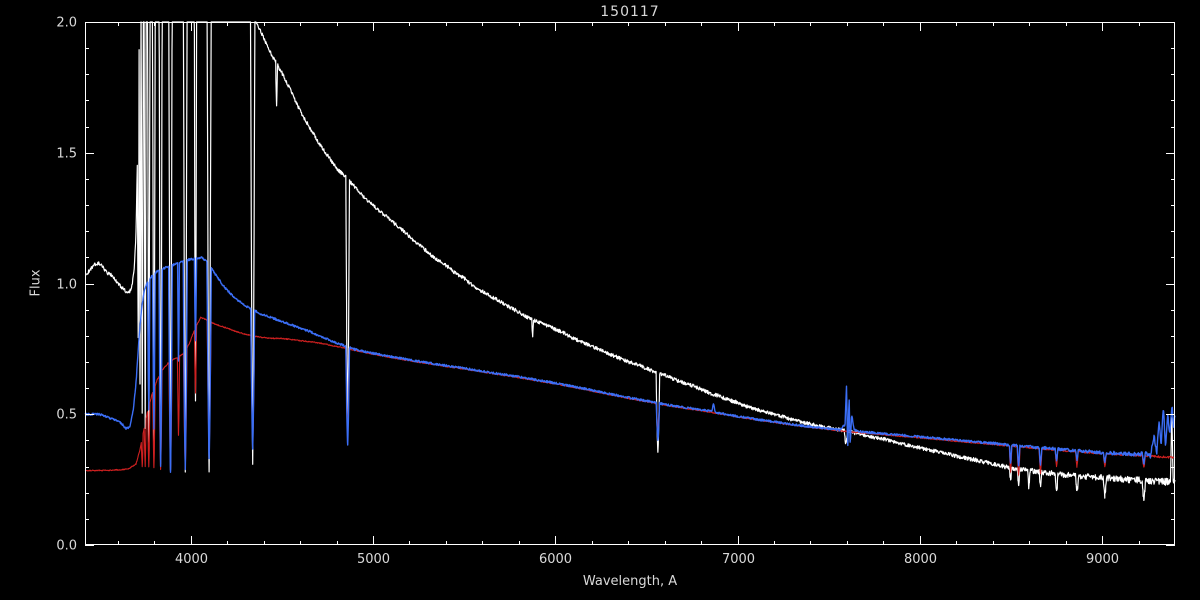  Describe the element at coordinates (373, 559) in the screenshot. I see `x-tick-label: 5000` at that location.